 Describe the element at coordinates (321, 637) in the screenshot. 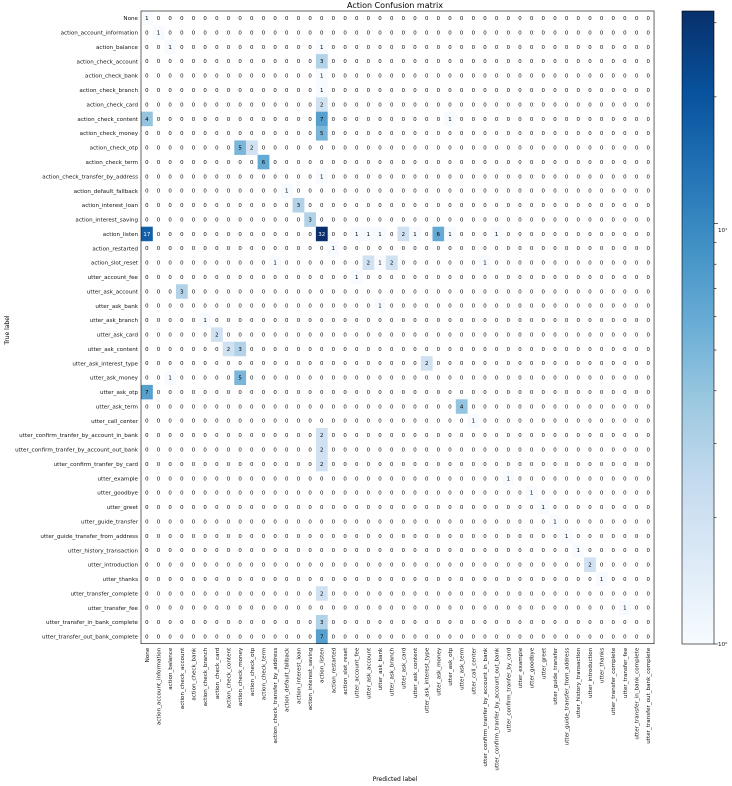

I see `cell-value: 7` at that location.